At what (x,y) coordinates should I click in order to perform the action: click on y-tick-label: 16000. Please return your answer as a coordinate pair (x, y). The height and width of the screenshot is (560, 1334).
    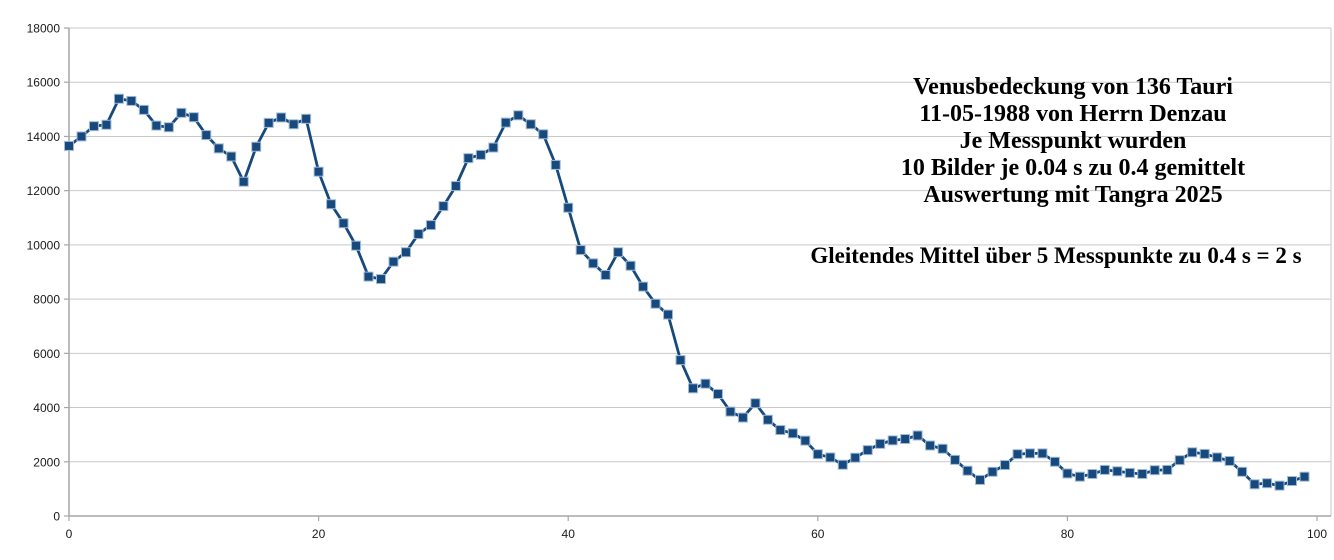
    Looking at the image, I should click on (44, 83).